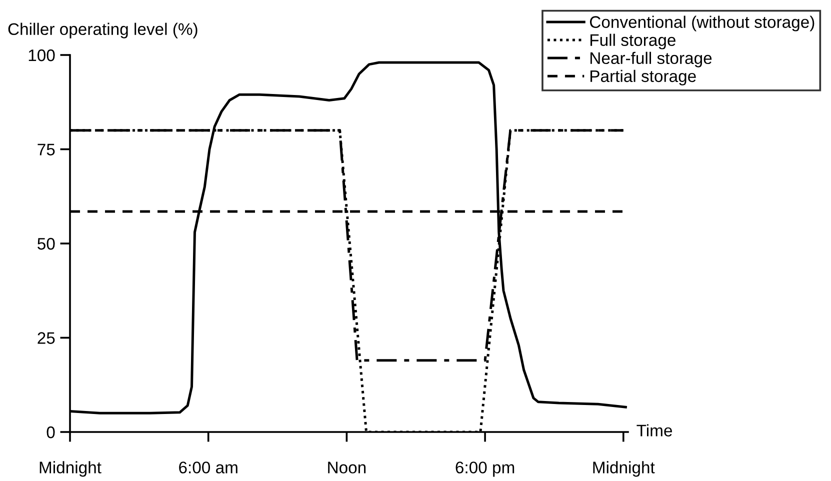  What do you see at coordinates (633, 42) in the screenshot?
I see `legend-label: Full storage` at bounding box center [633, 42].